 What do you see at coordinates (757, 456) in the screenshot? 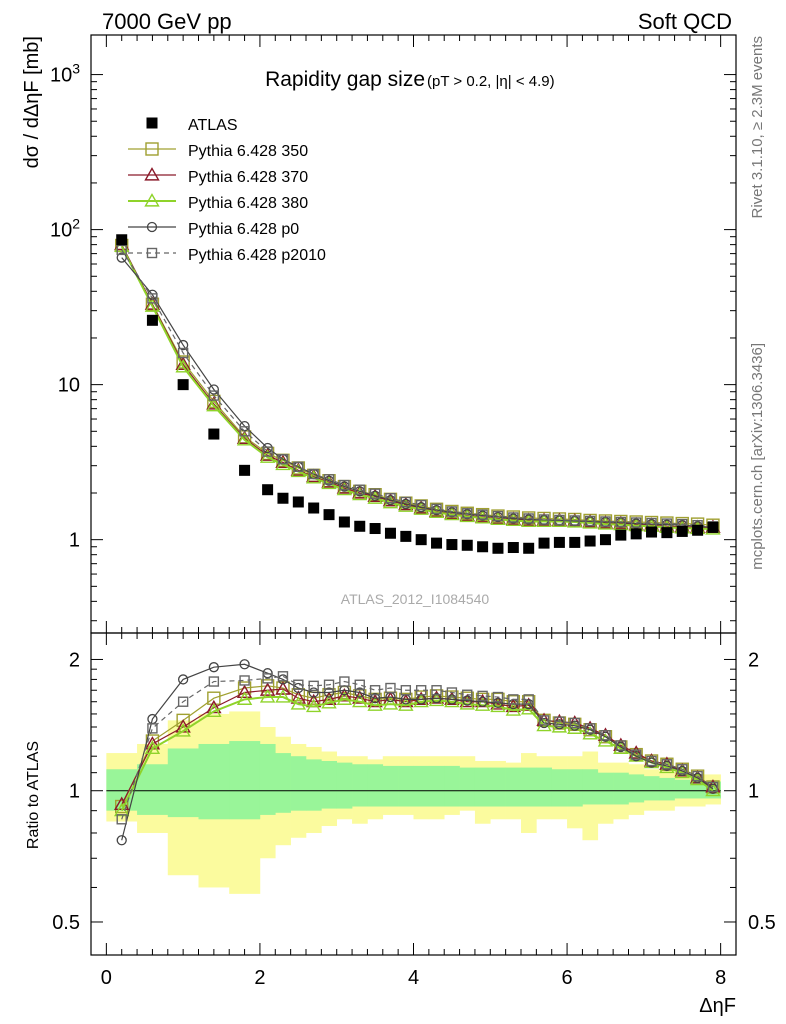
I see `mcplots-reference-label: mcplots.cern.ch [arXiv:1306.3436]` at bounding box center [757, 456].